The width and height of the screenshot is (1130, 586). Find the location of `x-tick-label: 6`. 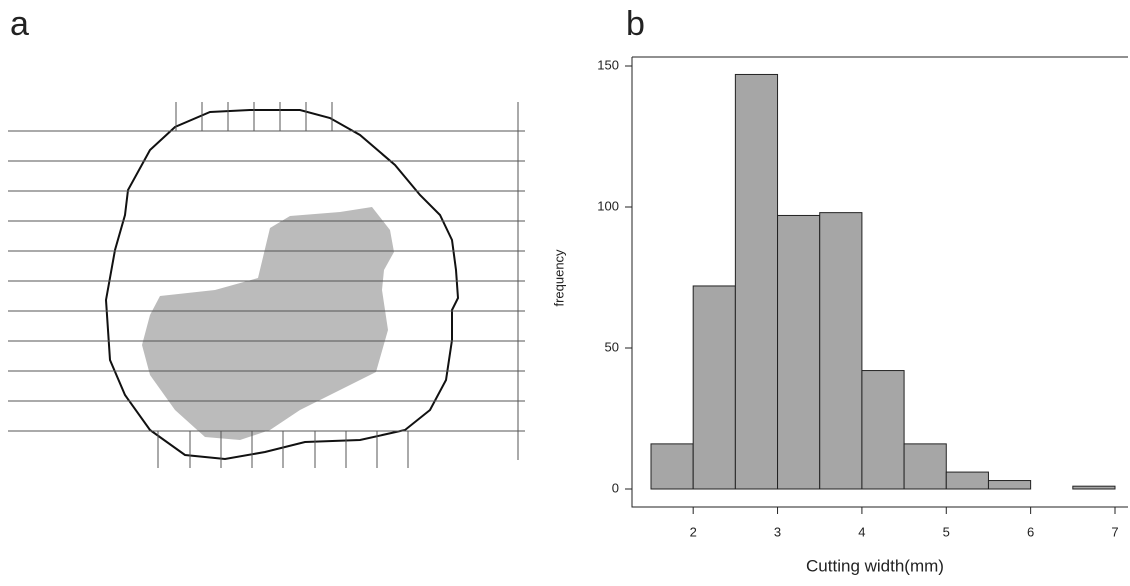

x-tick-label: 6 is located at coordinates (1030, 531).